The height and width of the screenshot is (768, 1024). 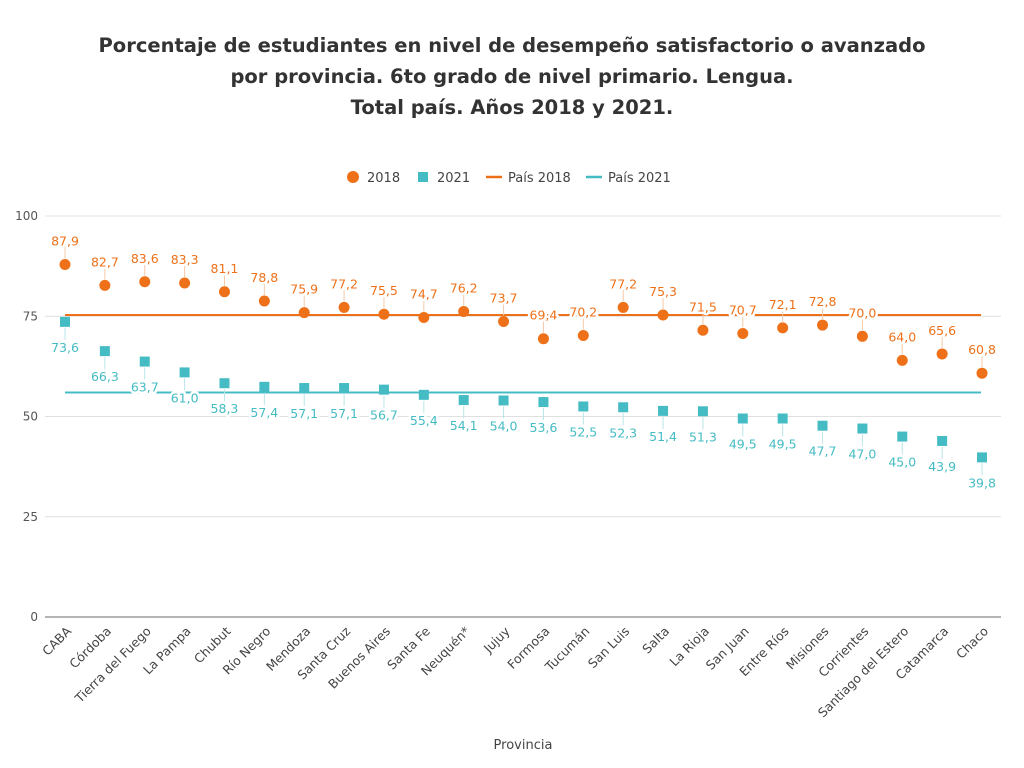 I want to click on data-label-2021: 51,4, so click(x=663, y=436).